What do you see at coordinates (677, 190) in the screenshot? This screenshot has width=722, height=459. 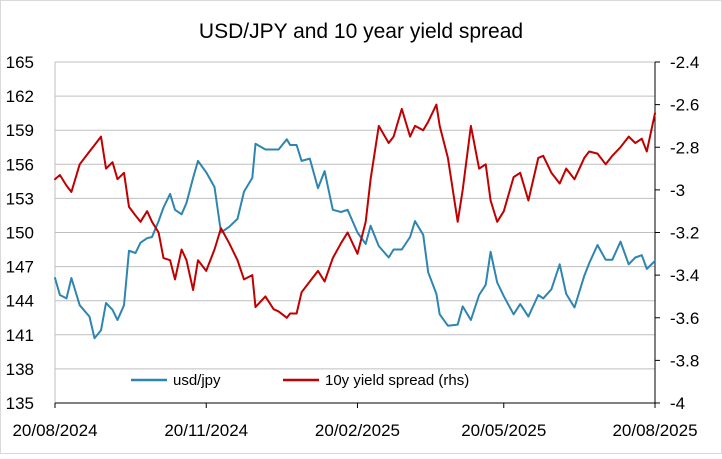 I see `y-right-tick-label: -3` at bounding box center [677, 190].